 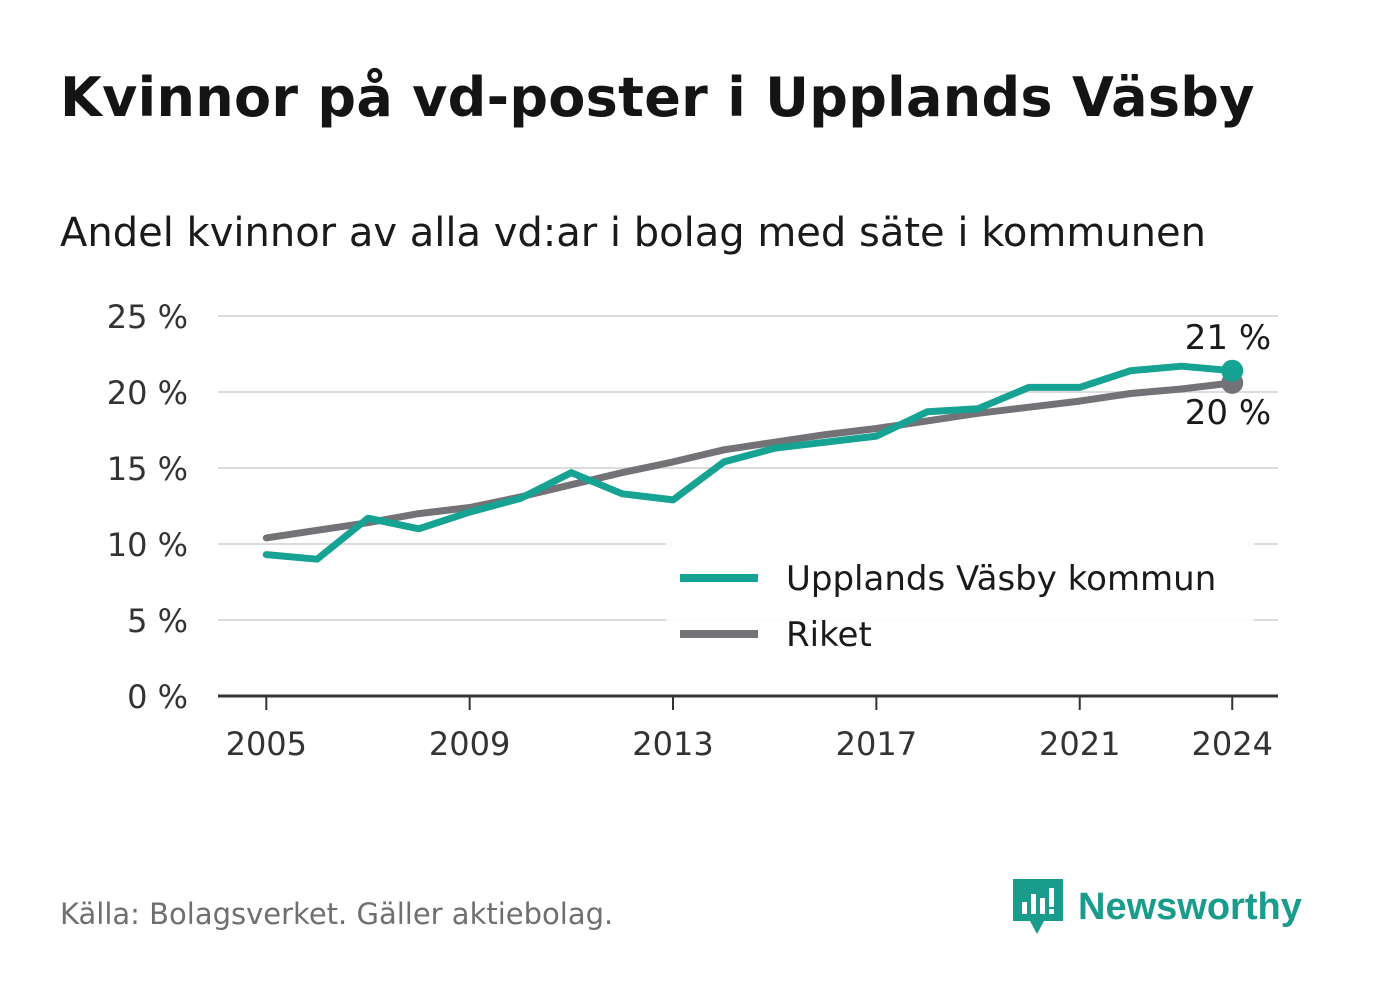 I want to click on brand-name: Newsworthy, so click(x=1190, y=906).